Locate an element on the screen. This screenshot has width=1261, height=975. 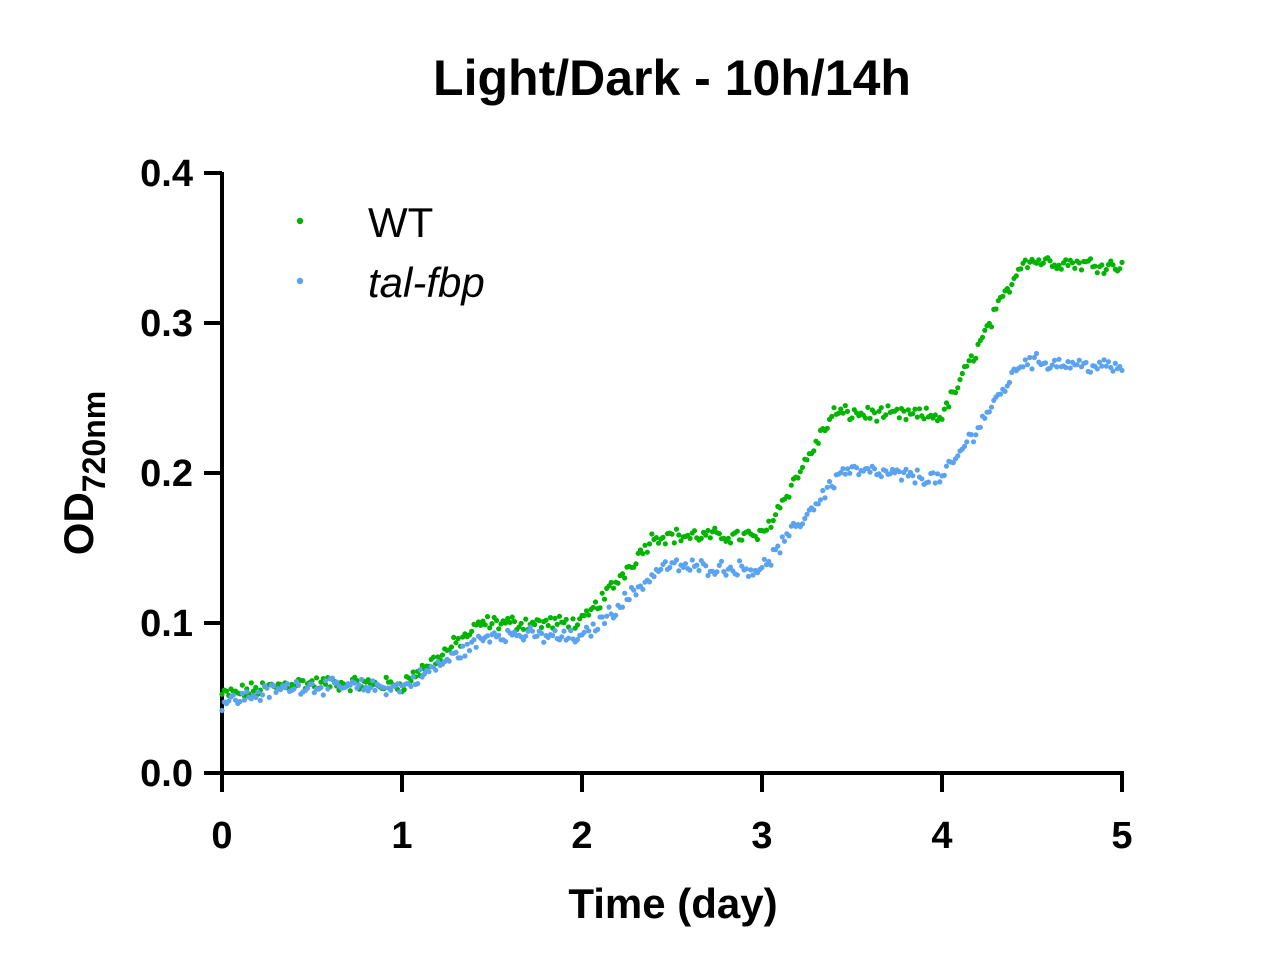
x-tick-label: 4 is located at coordinates (941, 836).